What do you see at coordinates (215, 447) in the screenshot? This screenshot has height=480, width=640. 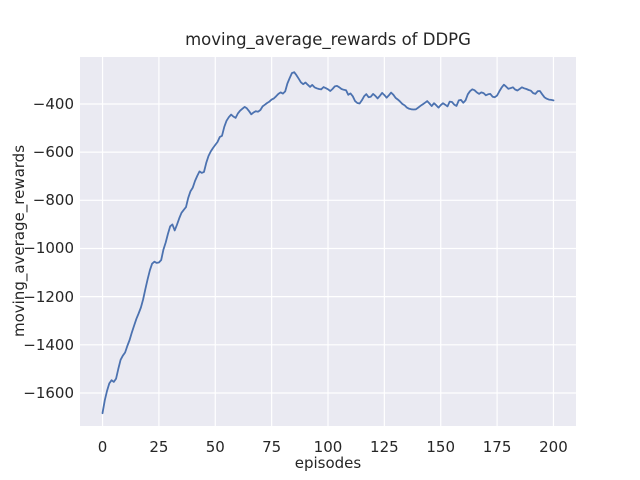 I see `x-tick-label: 50` at bounding box center [215, 447].